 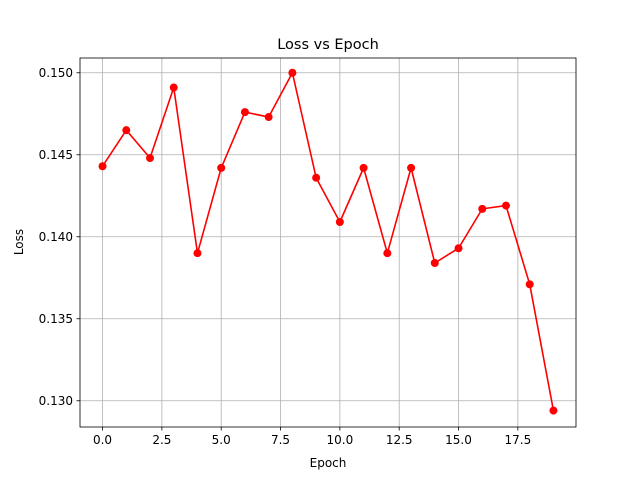 I want to click on x-tick-label: 15.0, so click(x=458, y=440).